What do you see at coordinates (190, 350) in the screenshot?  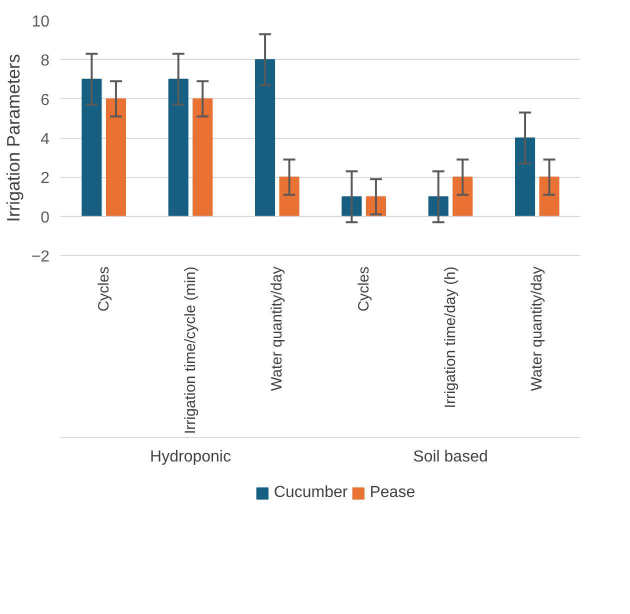 I see `x-tick-label: Irrigation time/cycle (min)` at bounding box center [190, 350].